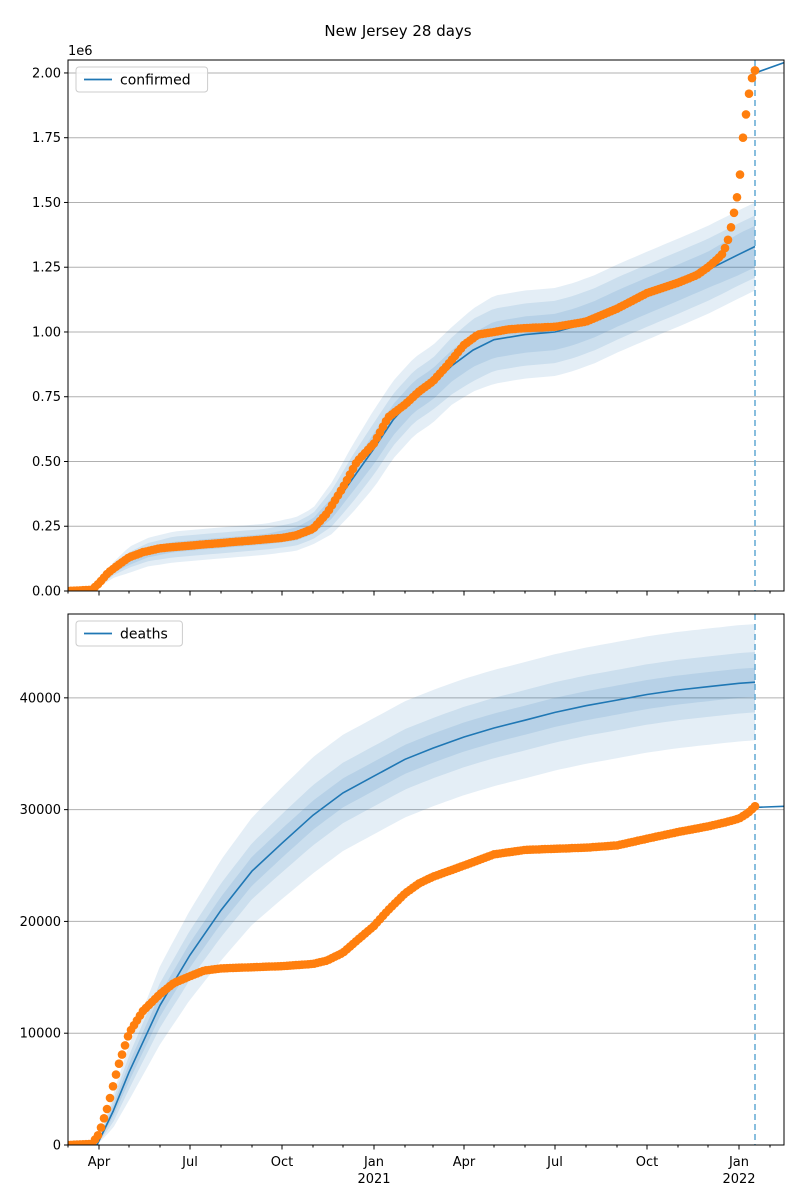 The width and height of the screenshot is (800, 1200). I want to click on y-tick-label: 1.50, so click(46, 203).